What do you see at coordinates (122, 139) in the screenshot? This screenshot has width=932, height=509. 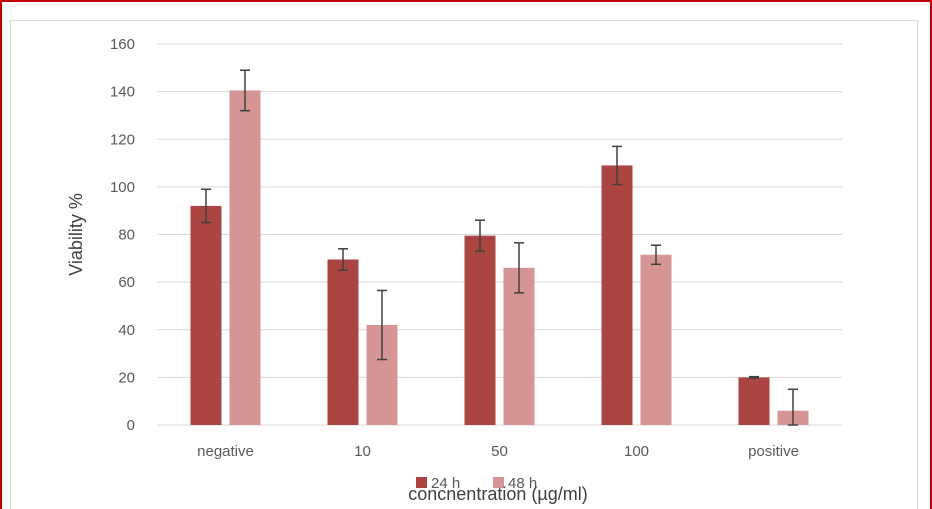 I see `y-tick-label: 120` at bounding box center [122, 139].